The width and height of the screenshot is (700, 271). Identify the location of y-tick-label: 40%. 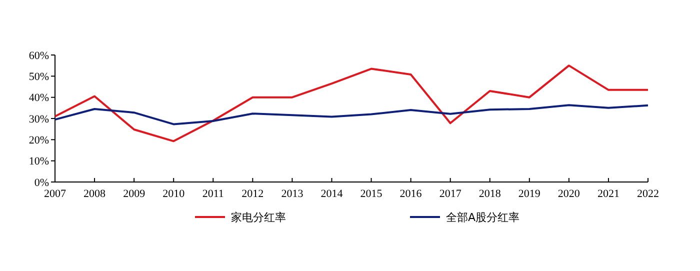
(38, 98).